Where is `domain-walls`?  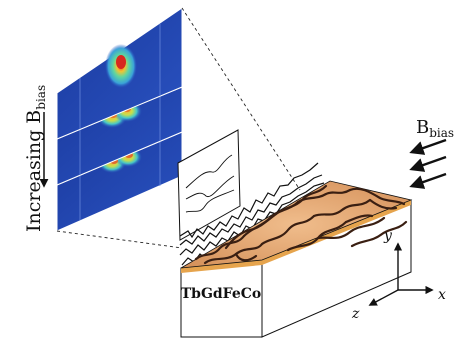 domain-walls is located at coordinates (301, 224).